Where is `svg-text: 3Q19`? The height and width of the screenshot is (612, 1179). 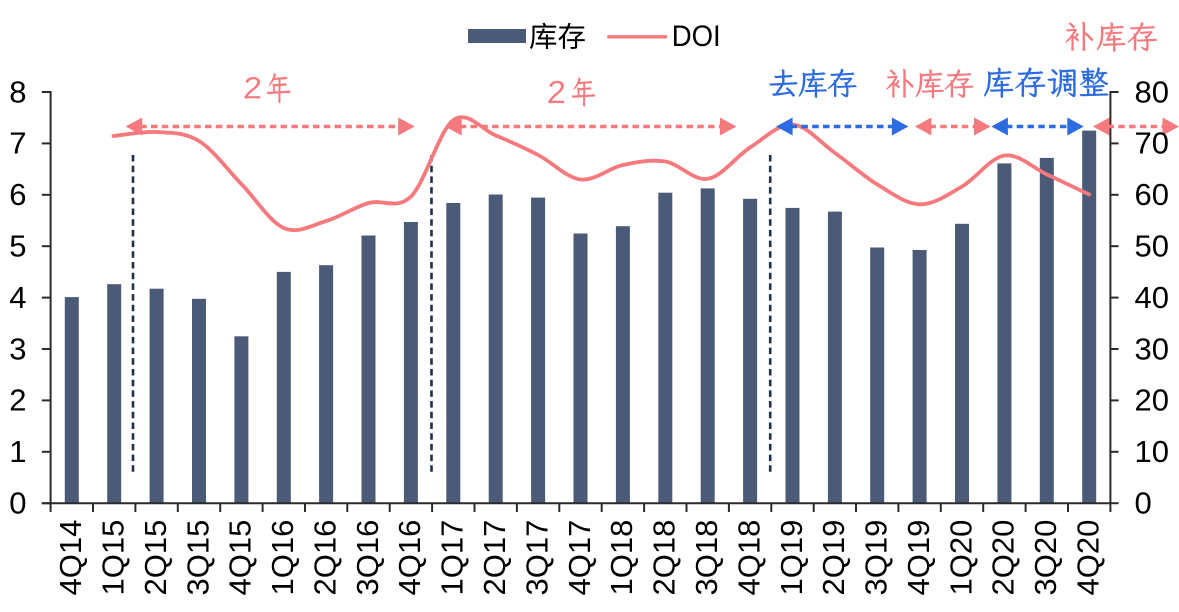 svg-text: 3Q19 is located at coordinates (876, 558).